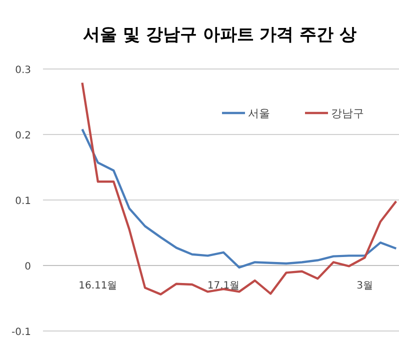 This screenshot has height=342, width=399. I want to click on legend-label: 강남구, so click(347, 113).